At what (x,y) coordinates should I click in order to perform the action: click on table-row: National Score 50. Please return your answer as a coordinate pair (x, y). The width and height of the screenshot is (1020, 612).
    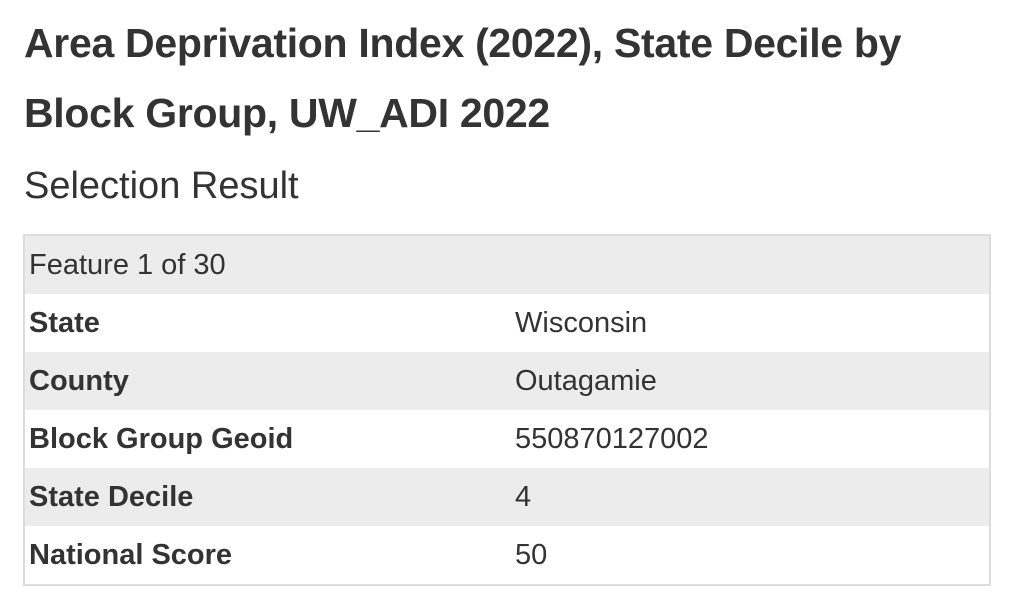
    Looking at the image, I should click on (507, 555).